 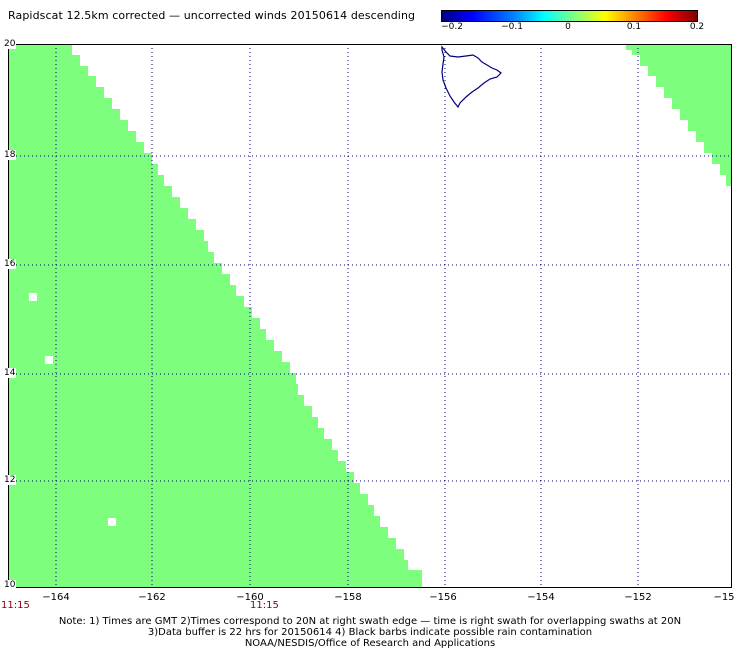 What do you see at coordinates (471, 77) in the screenshot?
I see `hawaii-coastline` at bounding box center [471, 77].